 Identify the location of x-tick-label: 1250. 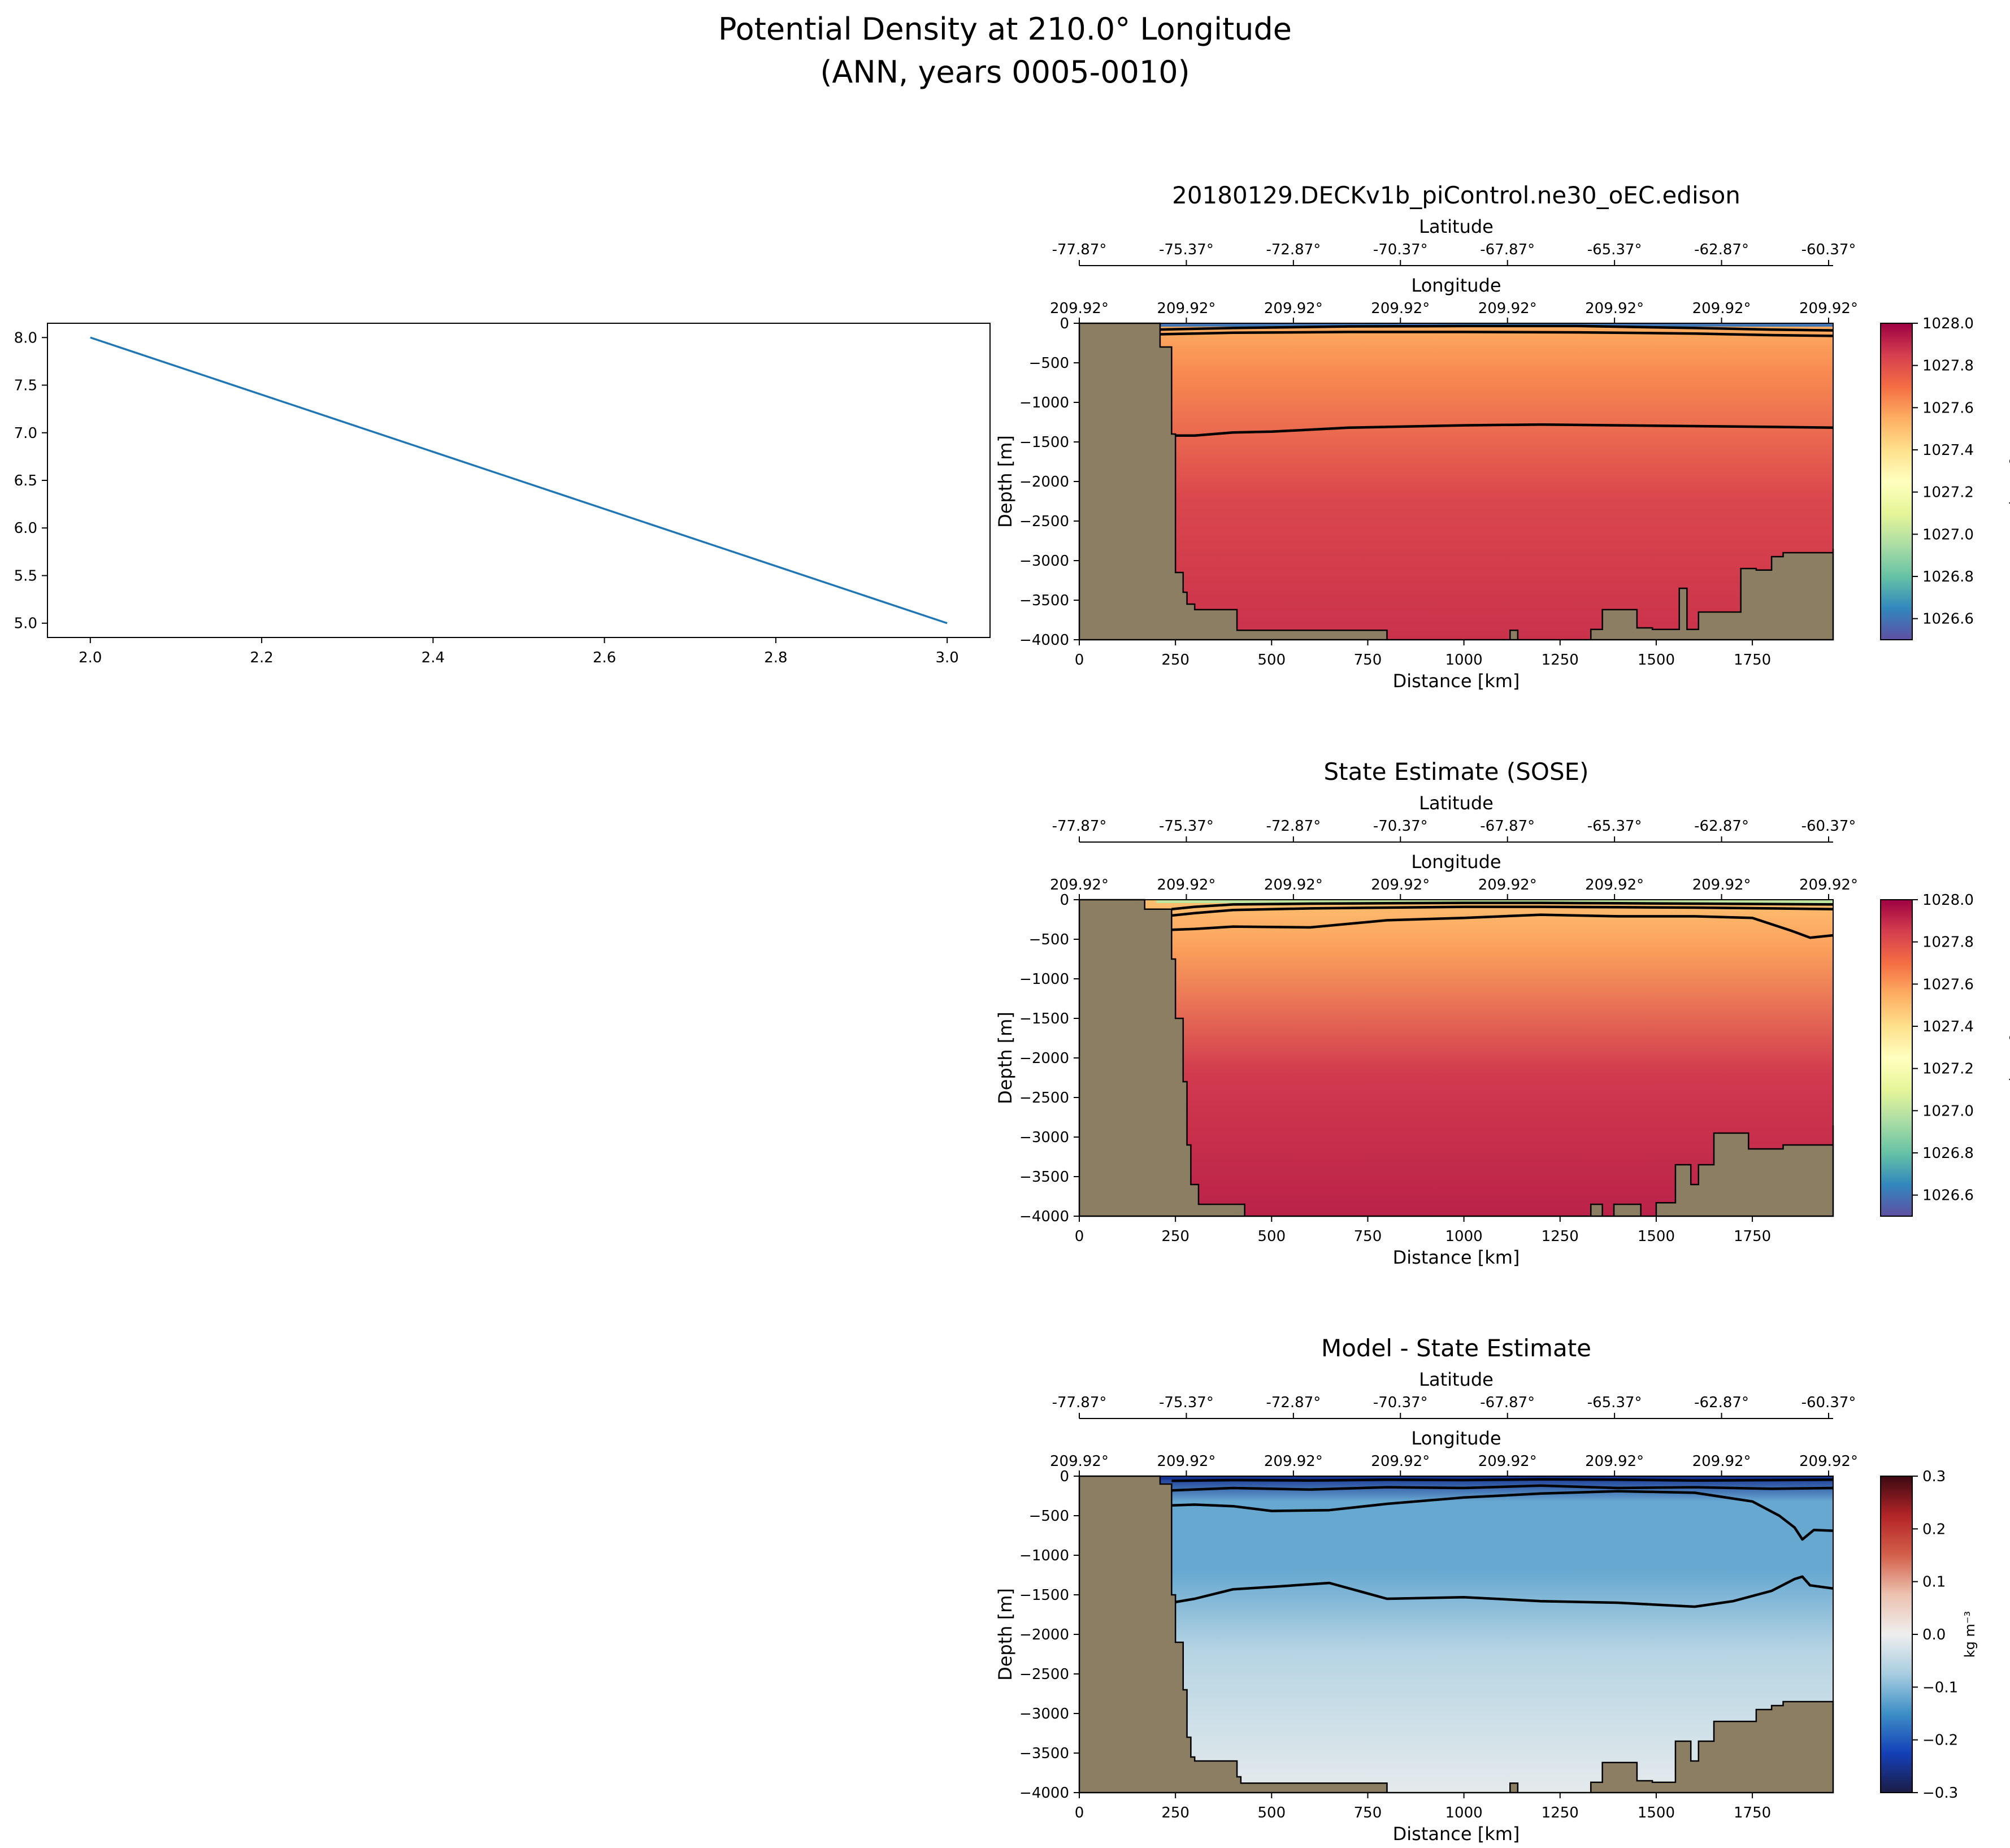
(1560, 1812).